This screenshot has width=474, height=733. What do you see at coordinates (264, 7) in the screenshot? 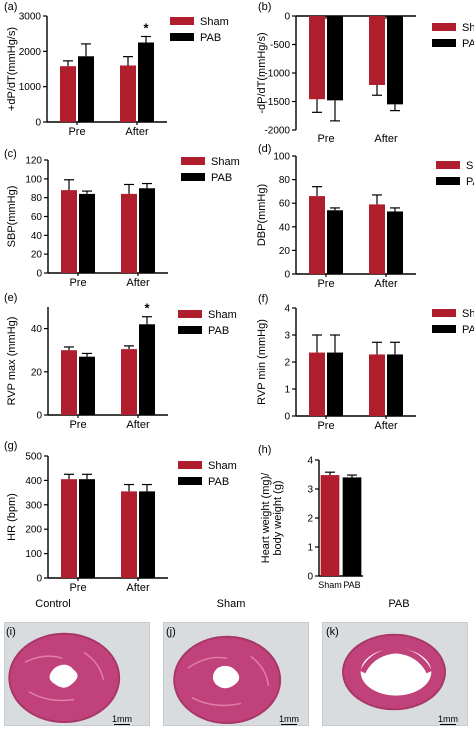
I see `panel-tag-b: (b)` at bounding box center [264, 7].